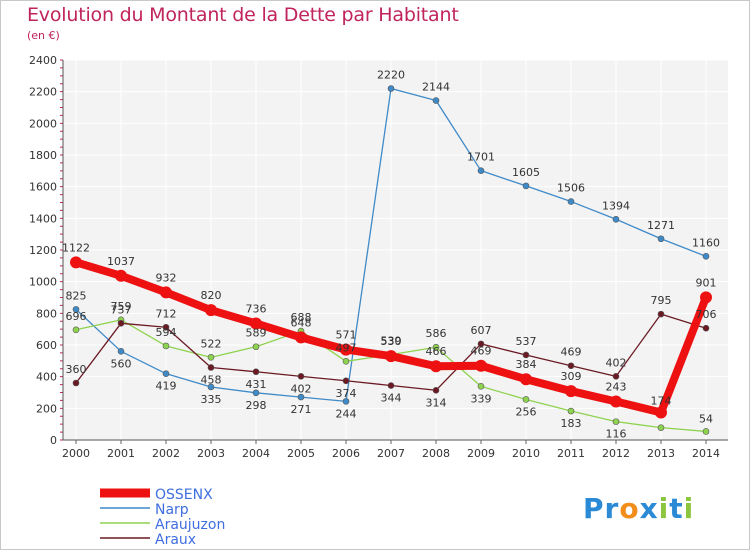 The image size is (750, 550). Describe the element at coordinates (166, 453) in the screenshot. I see `x-tick-label: 2002` at that location.